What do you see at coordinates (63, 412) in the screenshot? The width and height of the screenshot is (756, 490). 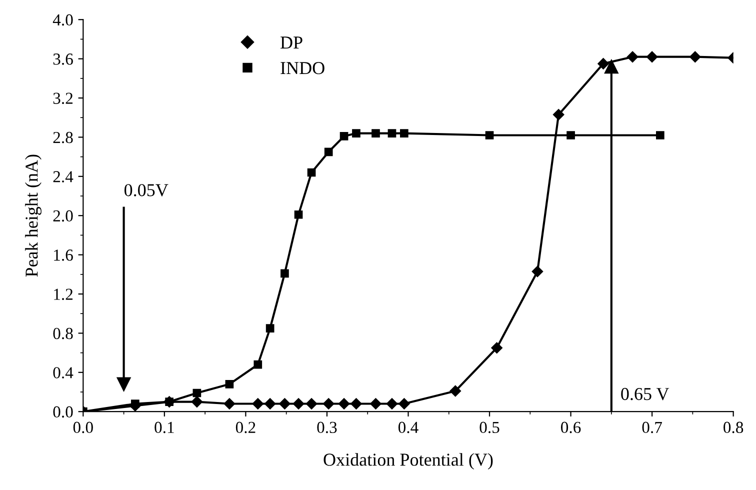 I see `y-tick-label: 0.0` at bounding box center [63, 412].